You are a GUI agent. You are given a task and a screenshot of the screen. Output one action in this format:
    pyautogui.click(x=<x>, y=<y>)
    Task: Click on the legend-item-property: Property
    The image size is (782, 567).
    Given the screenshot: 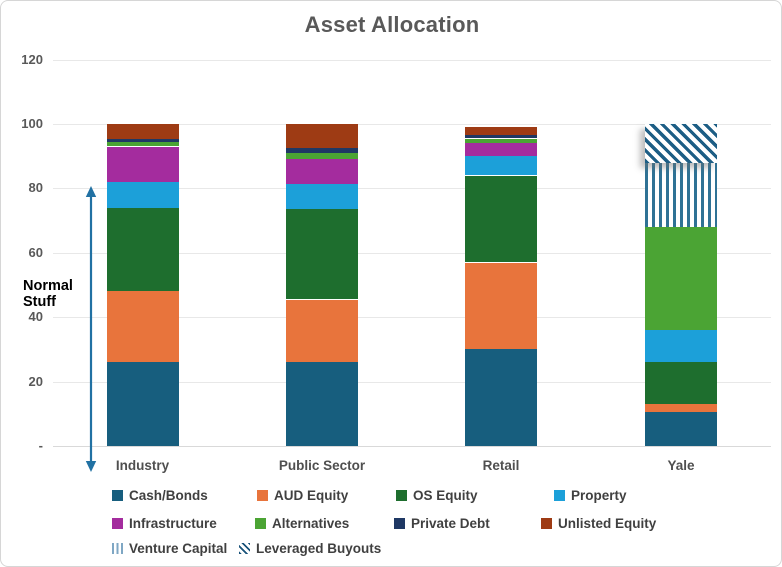 What is the action you would take?
    pyautogui.click(x=590, y=495)
    